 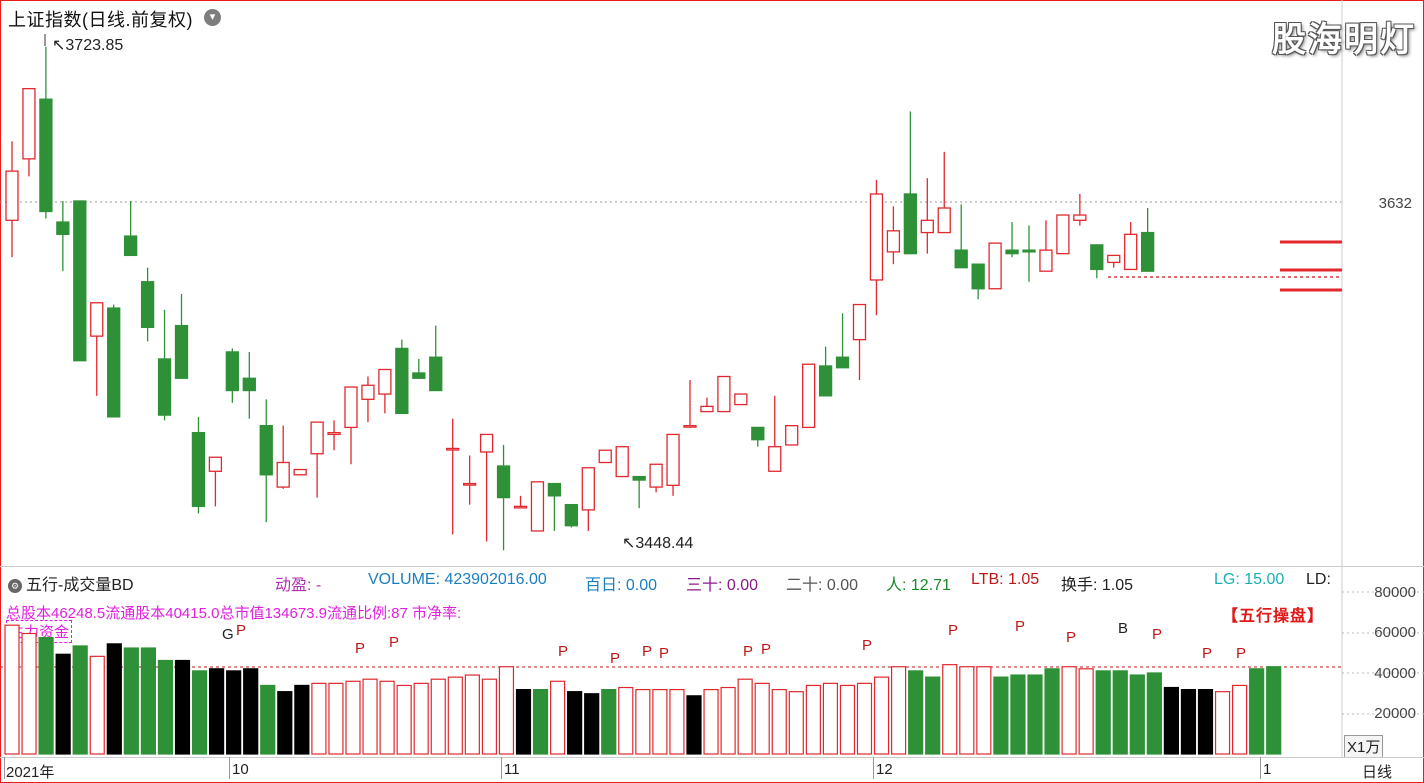 What do you see at coordinates (1123, 628) in the screenshot?
I see `signal-marker: B` at bounding box center [1123, 628].